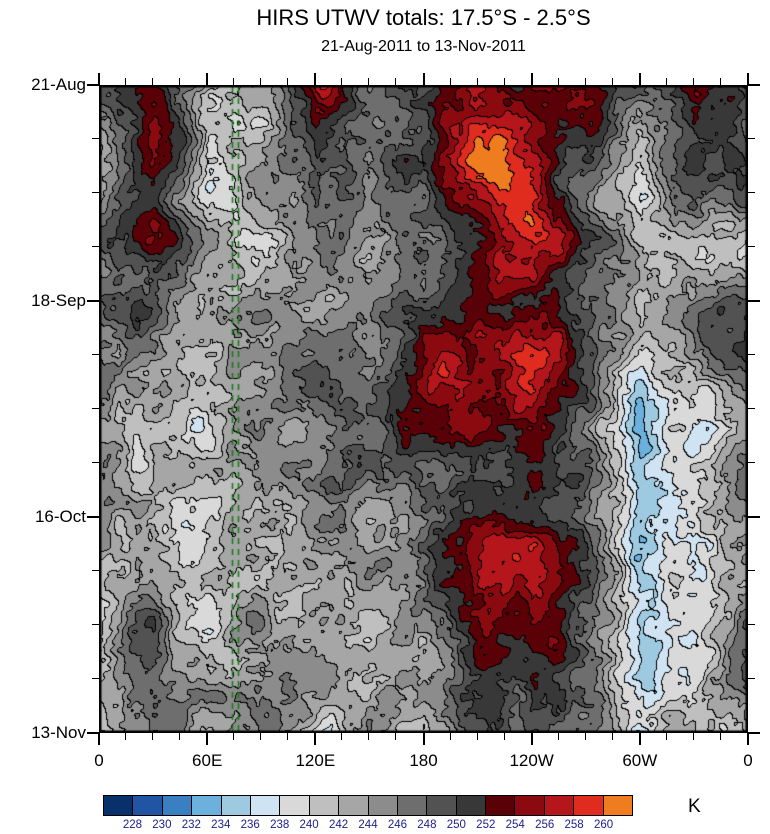 The image size is (770, 834). I want to click on colorbar-tick-label: 254, so click(515, 825).